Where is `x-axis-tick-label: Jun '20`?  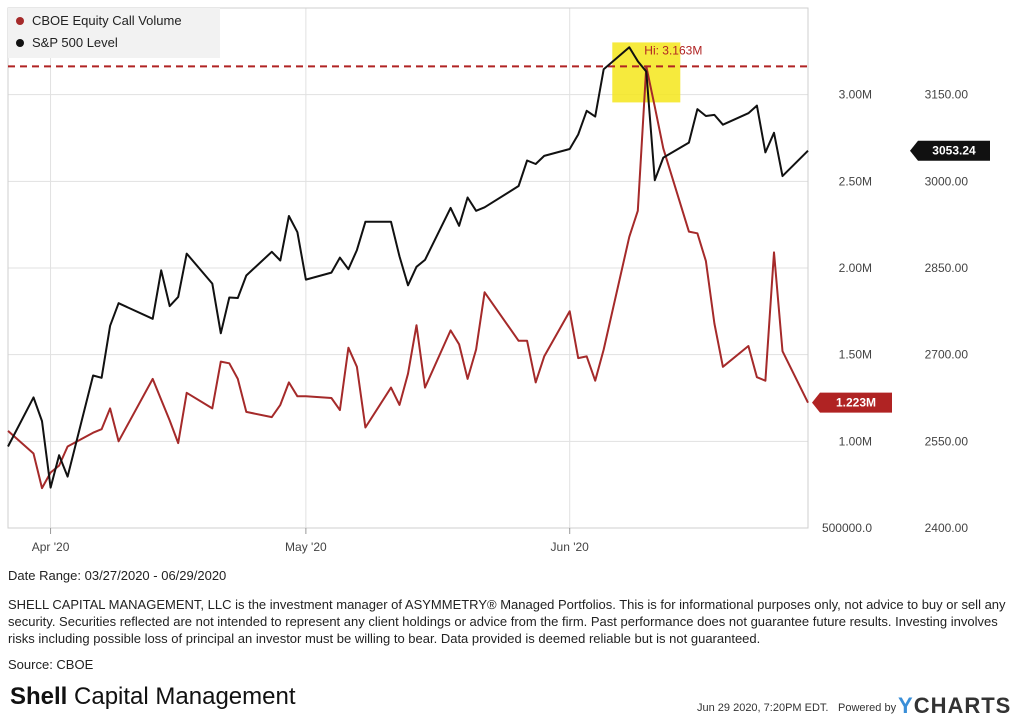 x-axis-tick-label: Jun '20 is located at coordinates (570, 547).